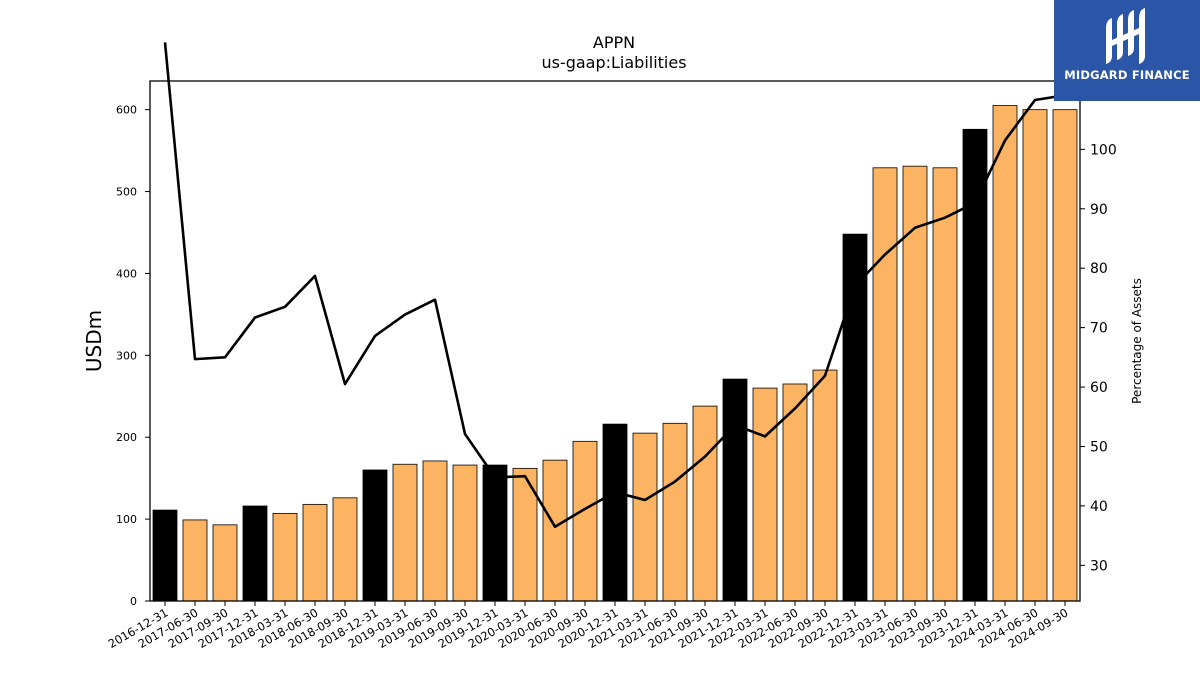 The width and height of the screenshot is (1200, 675). What do you see at coordinates (1099, 210) in the screenshot?
I see `y2-tick-label-90: 90` at bounding box center [1099, 210].